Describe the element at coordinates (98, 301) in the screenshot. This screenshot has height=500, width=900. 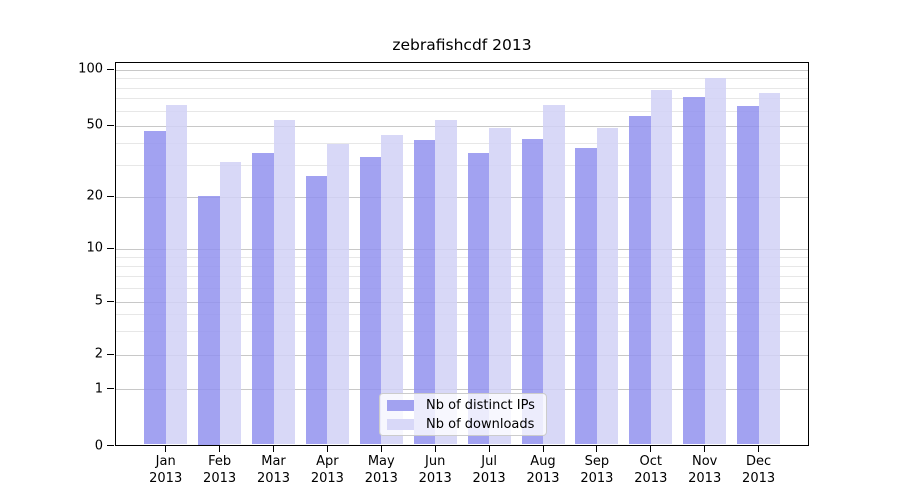
I see `y-tick-label-5: 5` at that location.